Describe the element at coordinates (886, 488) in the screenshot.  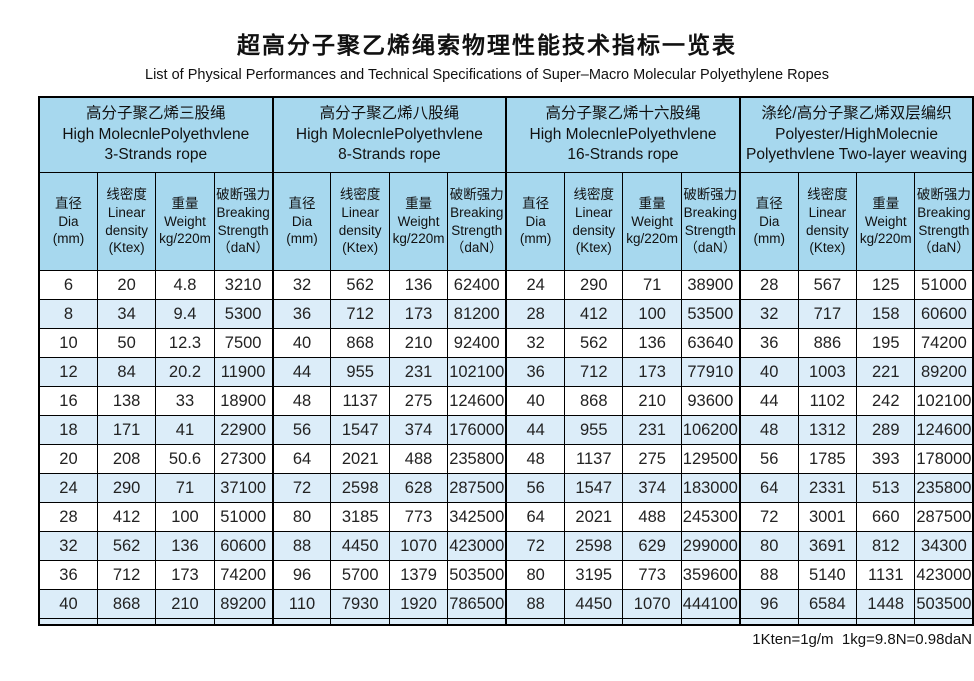
I see `cell: 513` at that location.